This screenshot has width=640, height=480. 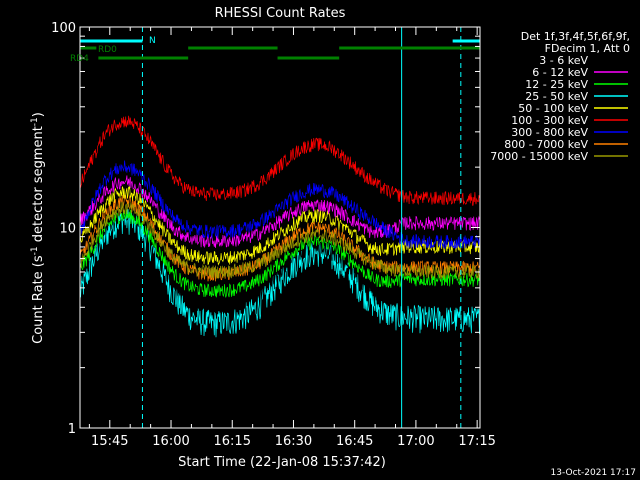 What do you see at coordinates (152, 41) in the screenshot?
I see `night-label: N` at bounding box center [152, 41].